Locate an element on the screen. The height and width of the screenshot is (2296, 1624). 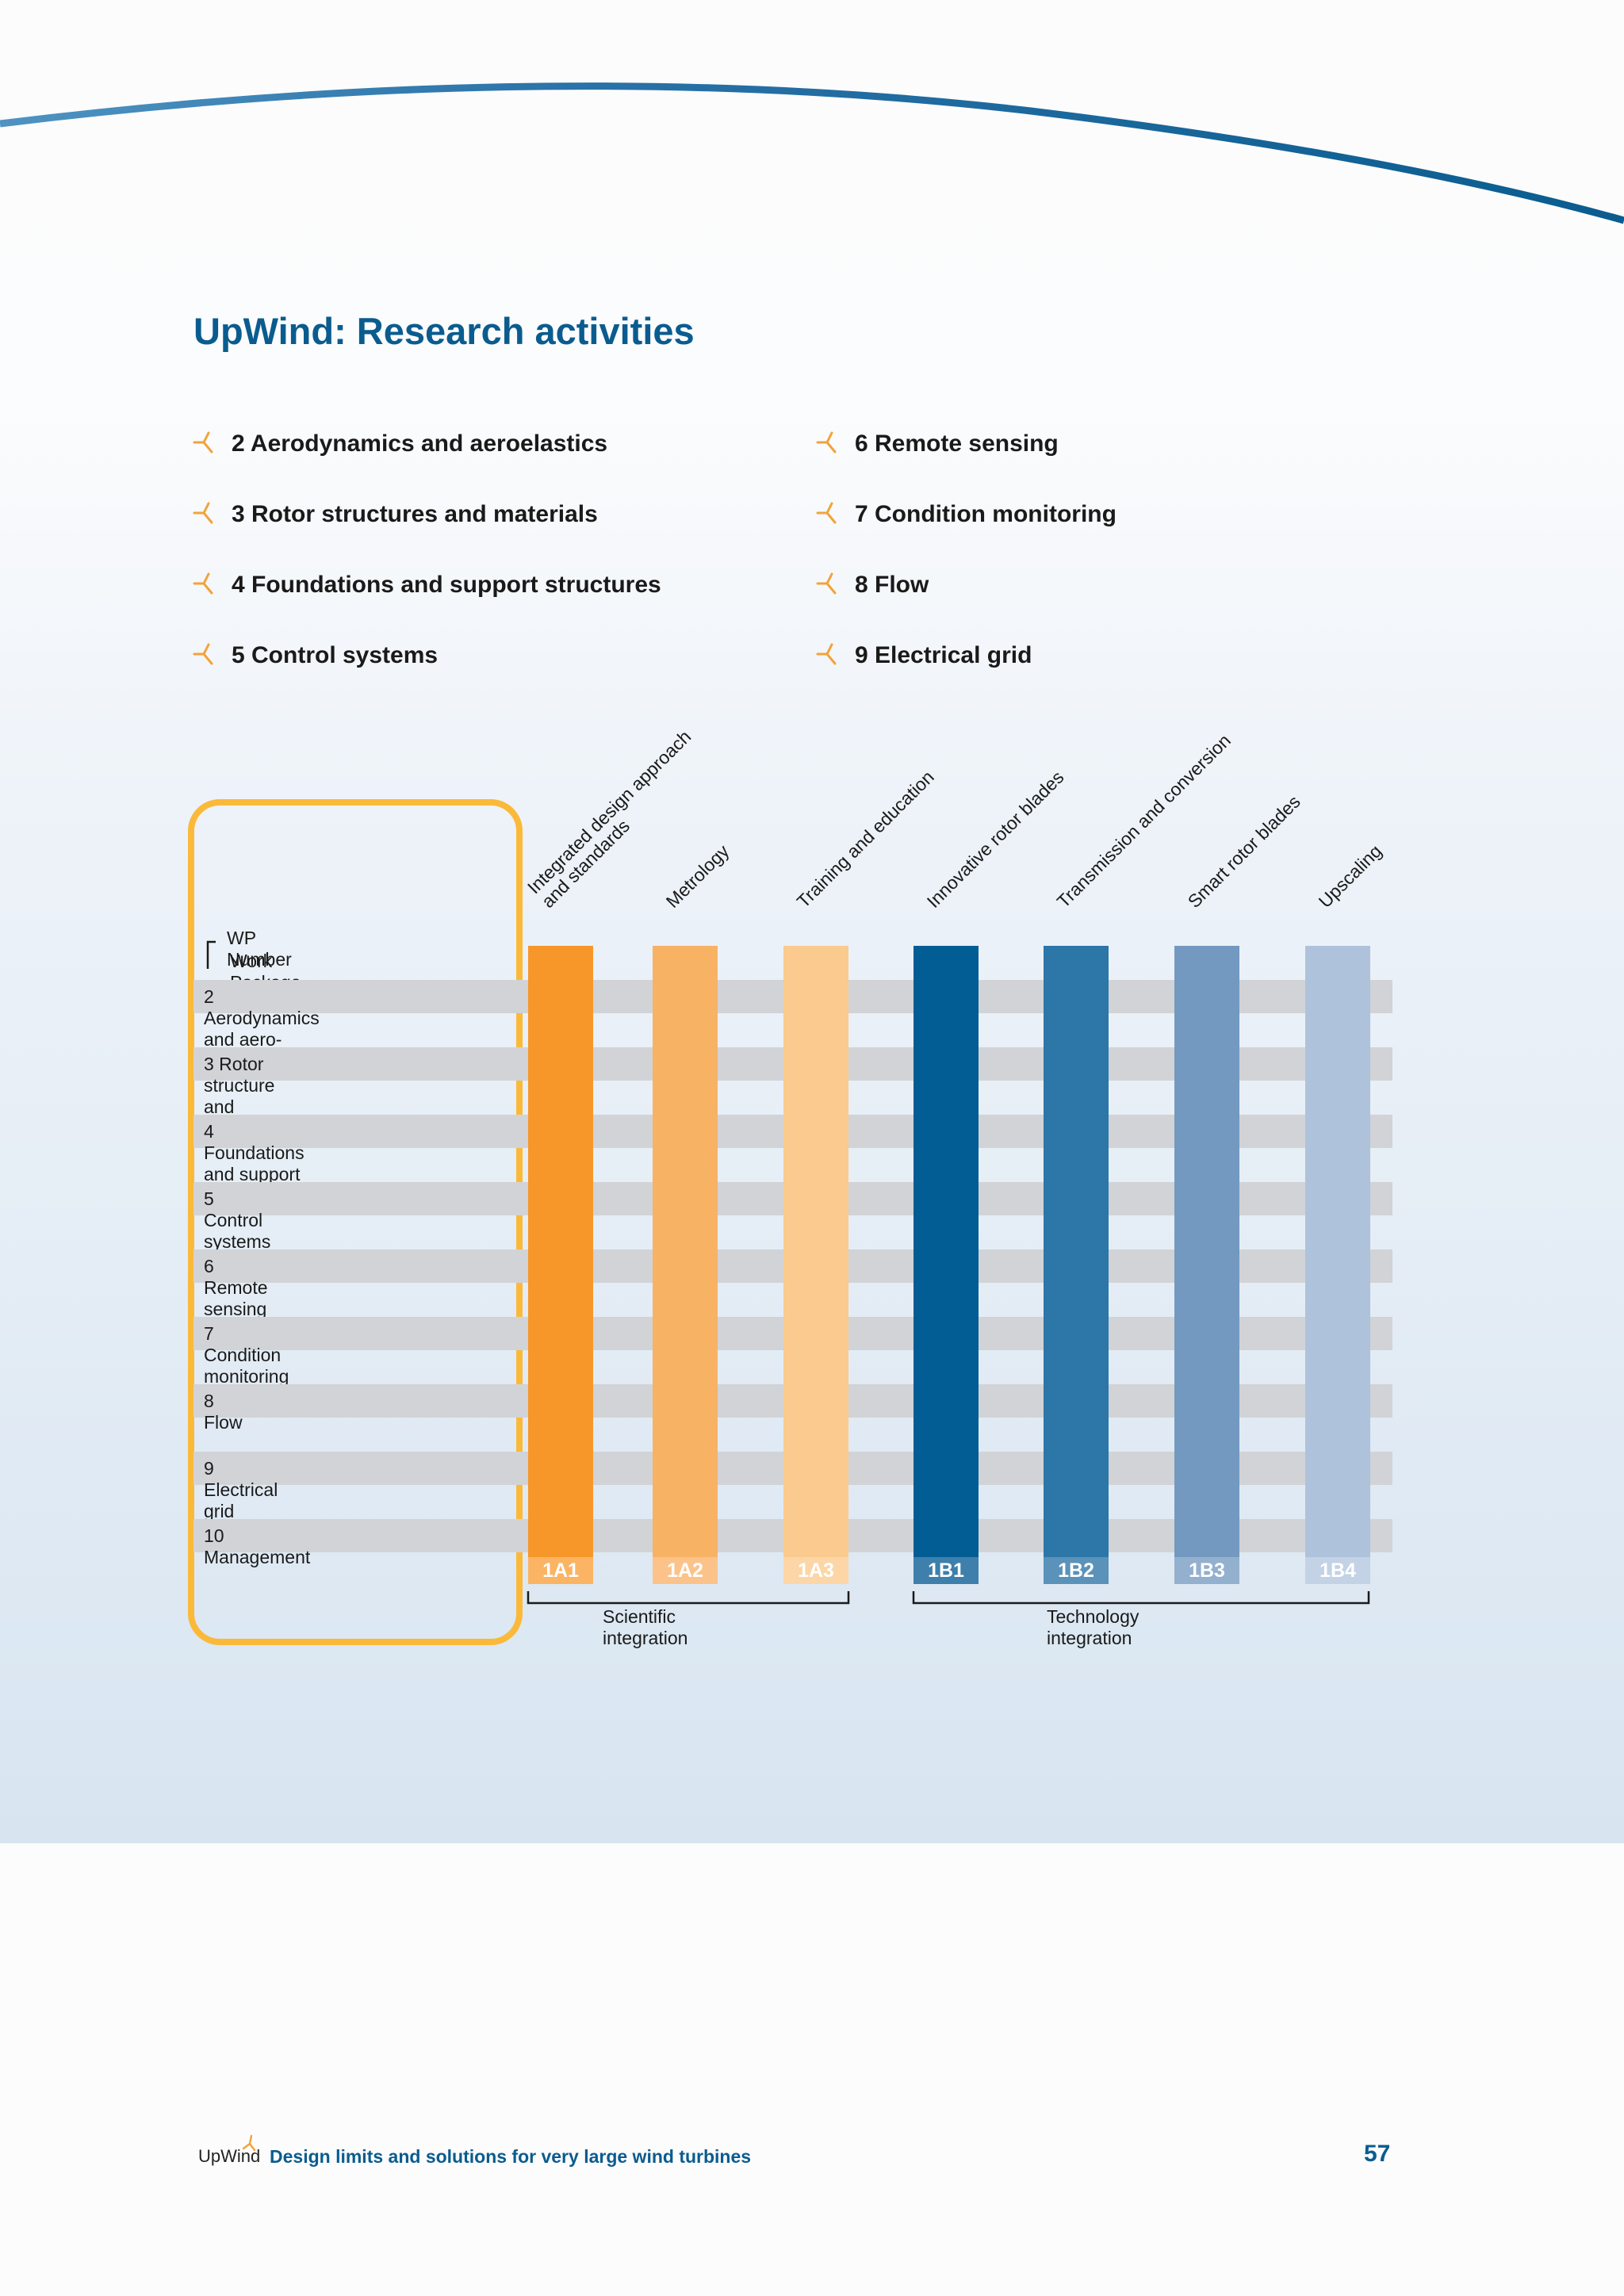
technology-bracket is located at coordinates (1141, 1598).